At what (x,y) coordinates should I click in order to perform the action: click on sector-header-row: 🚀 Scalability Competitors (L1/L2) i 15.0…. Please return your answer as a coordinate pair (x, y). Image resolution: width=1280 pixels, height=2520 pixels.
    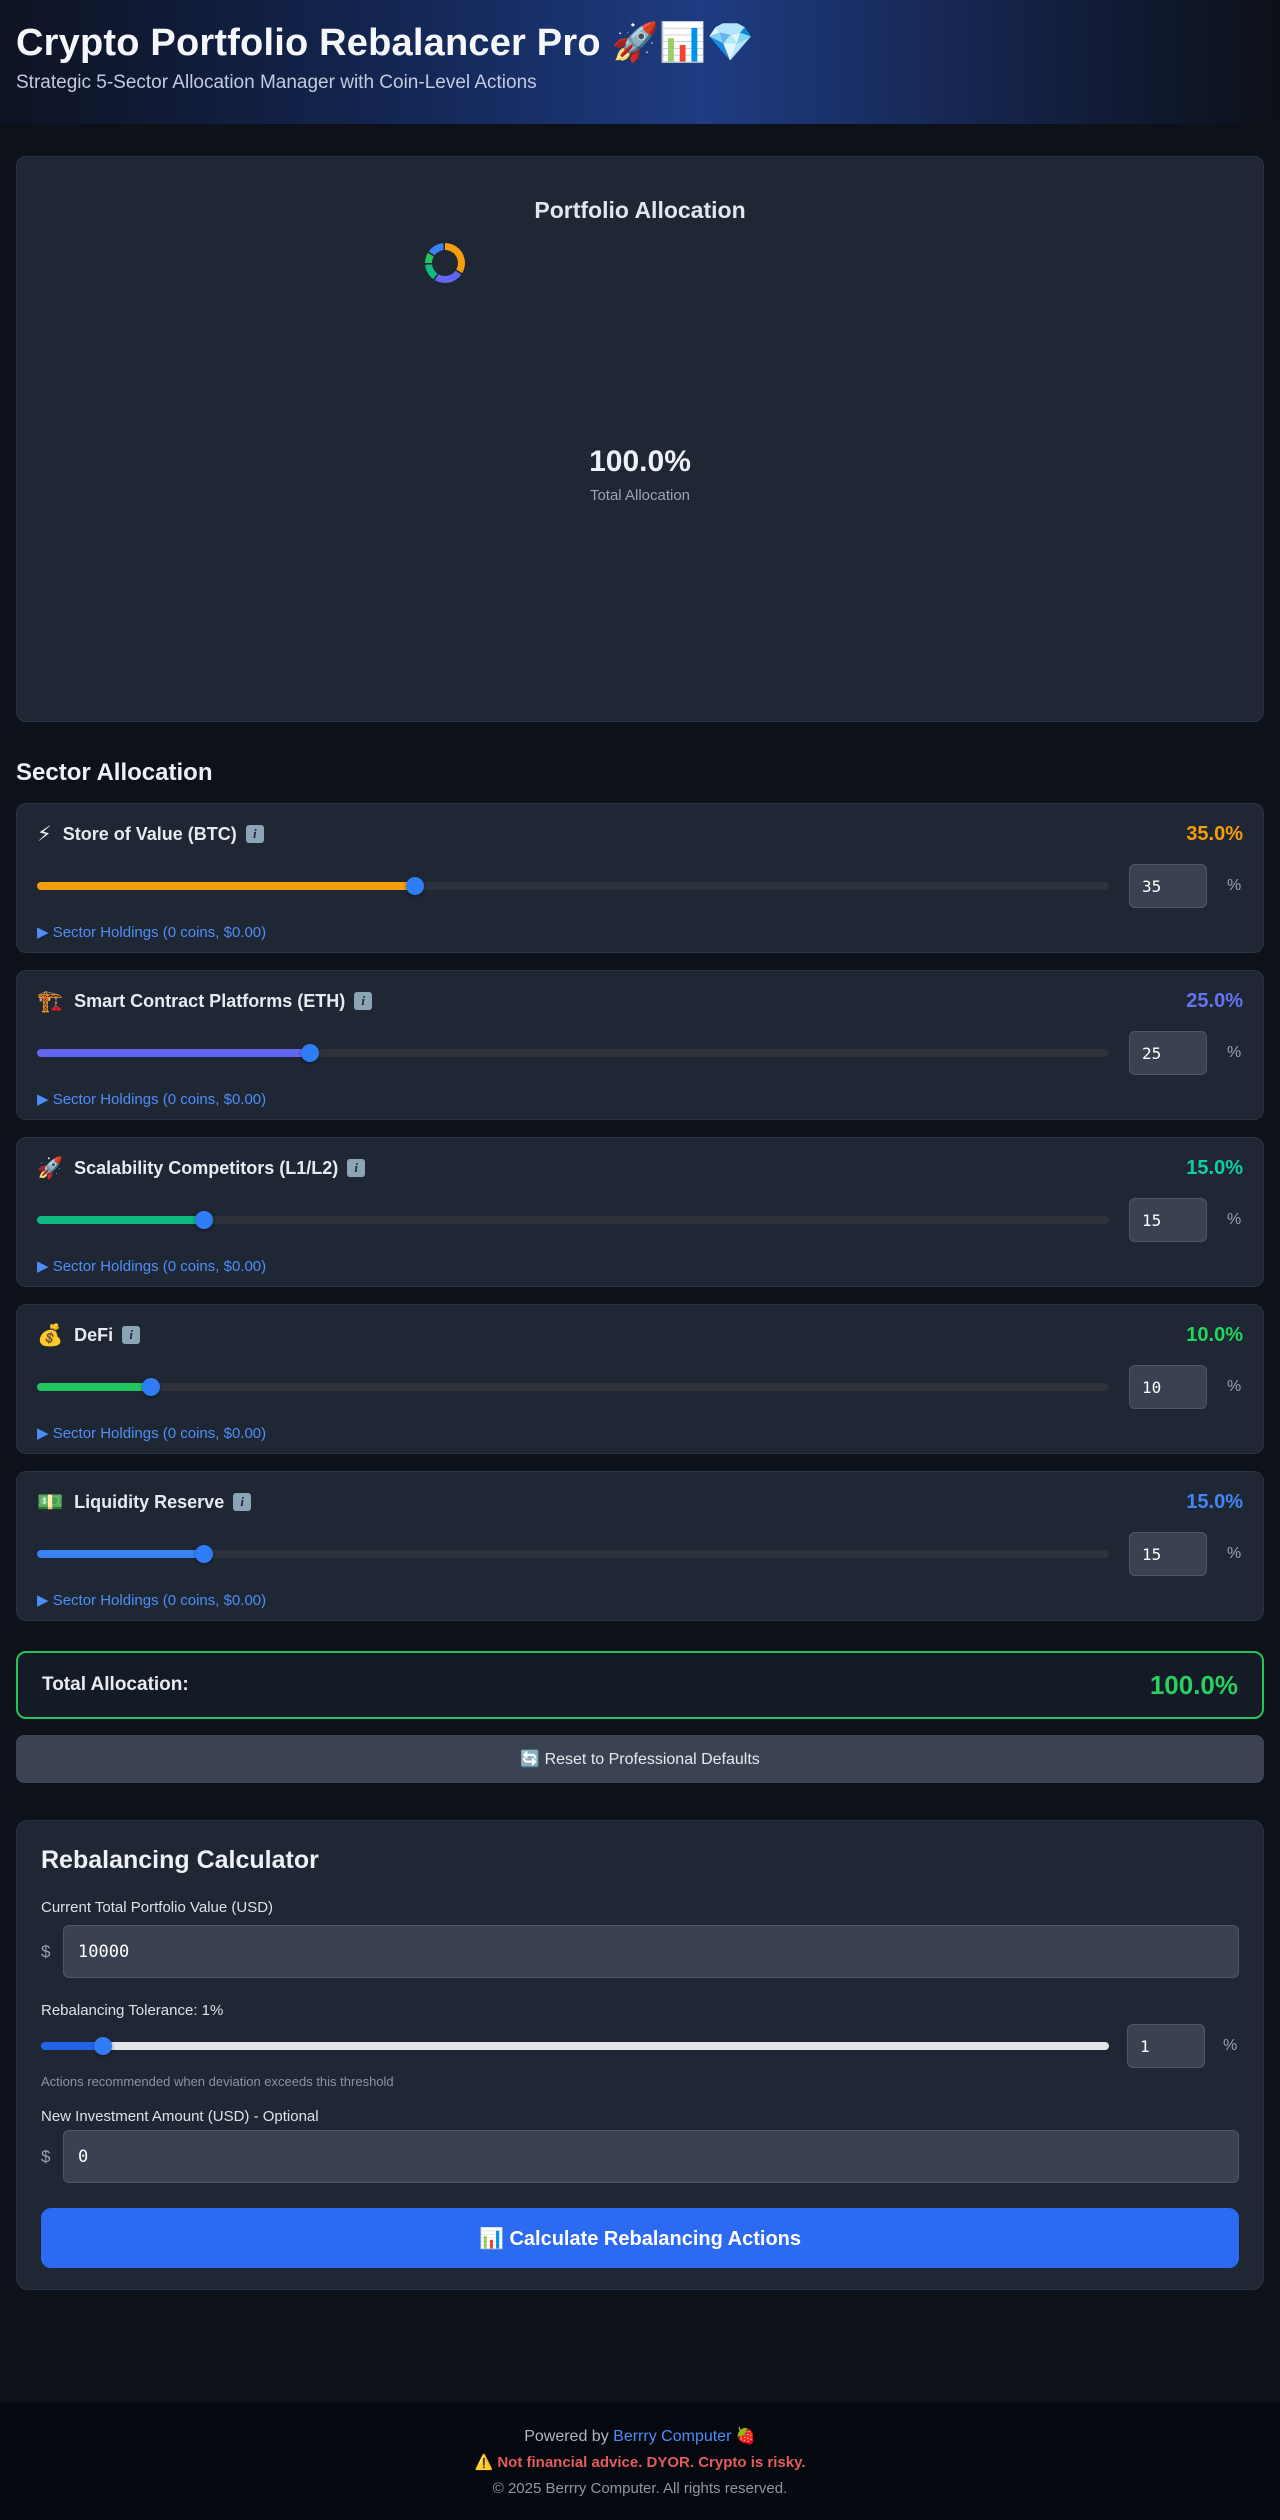
    Looking at the image, I should click on (640, 1168).